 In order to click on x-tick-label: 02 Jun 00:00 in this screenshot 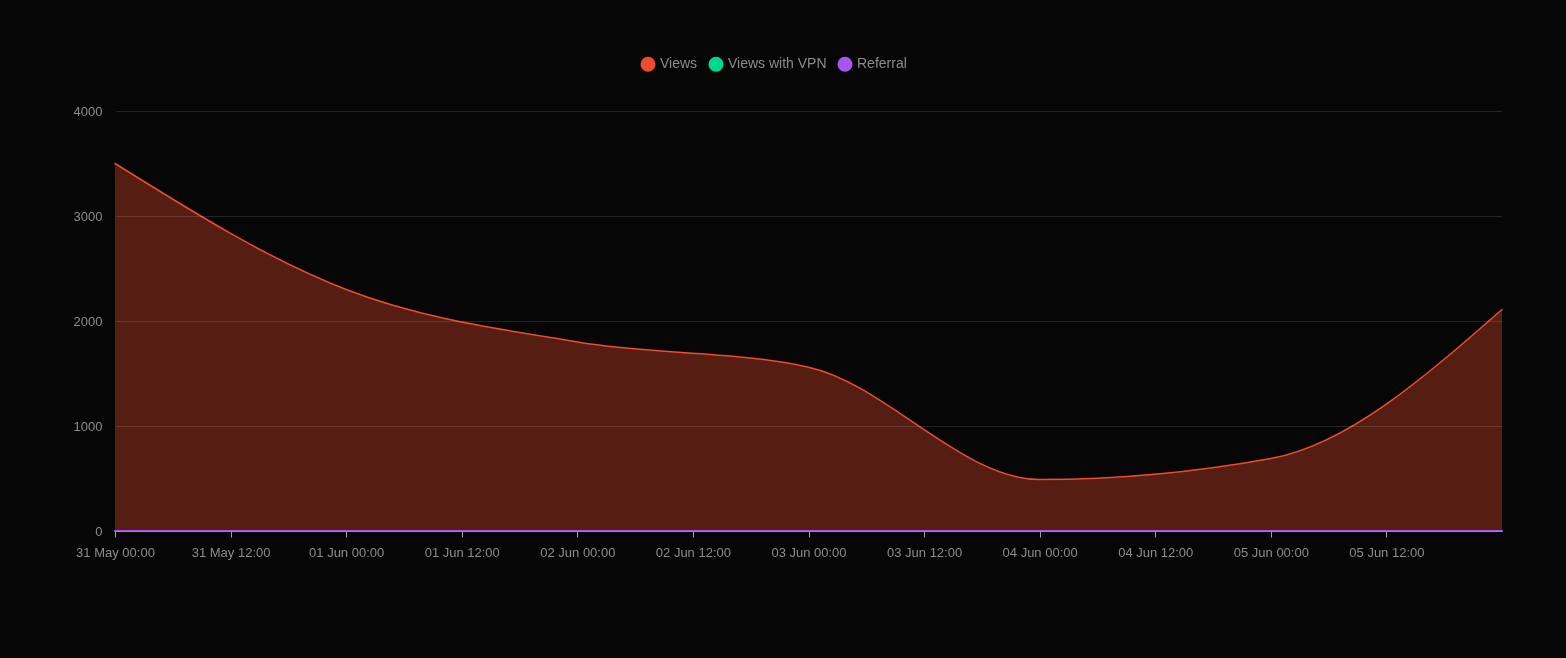, I will do `click(578, 552)`.